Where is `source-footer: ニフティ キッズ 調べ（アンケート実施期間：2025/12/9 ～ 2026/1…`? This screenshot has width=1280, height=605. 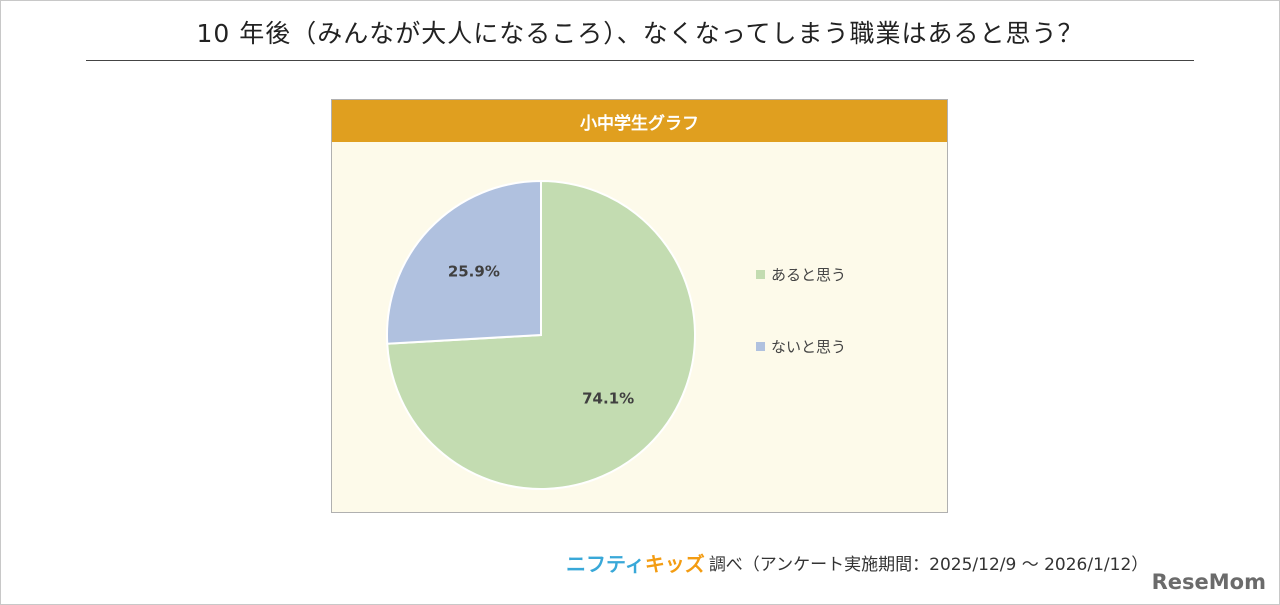
source-footer: ニフティ キッズ 調べ（アンケート実施期間：2025/12/9 ～ 2026/1… is located at coordinates (857, 562).